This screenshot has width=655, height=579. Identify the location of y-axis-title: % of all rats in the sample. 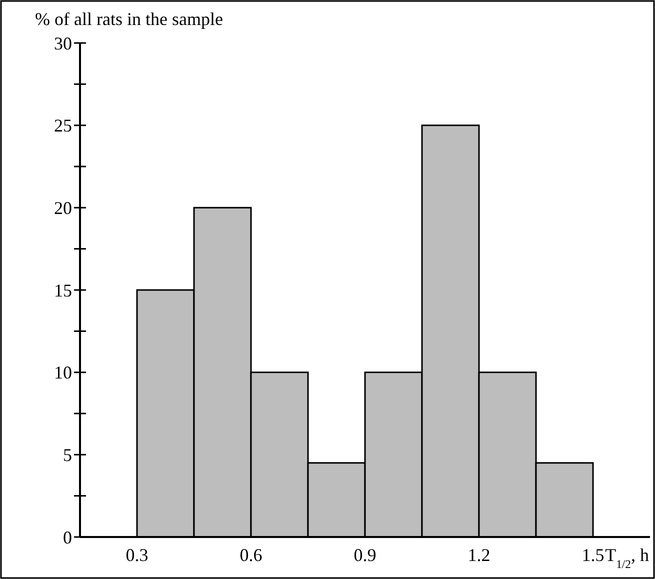
(129, 19).